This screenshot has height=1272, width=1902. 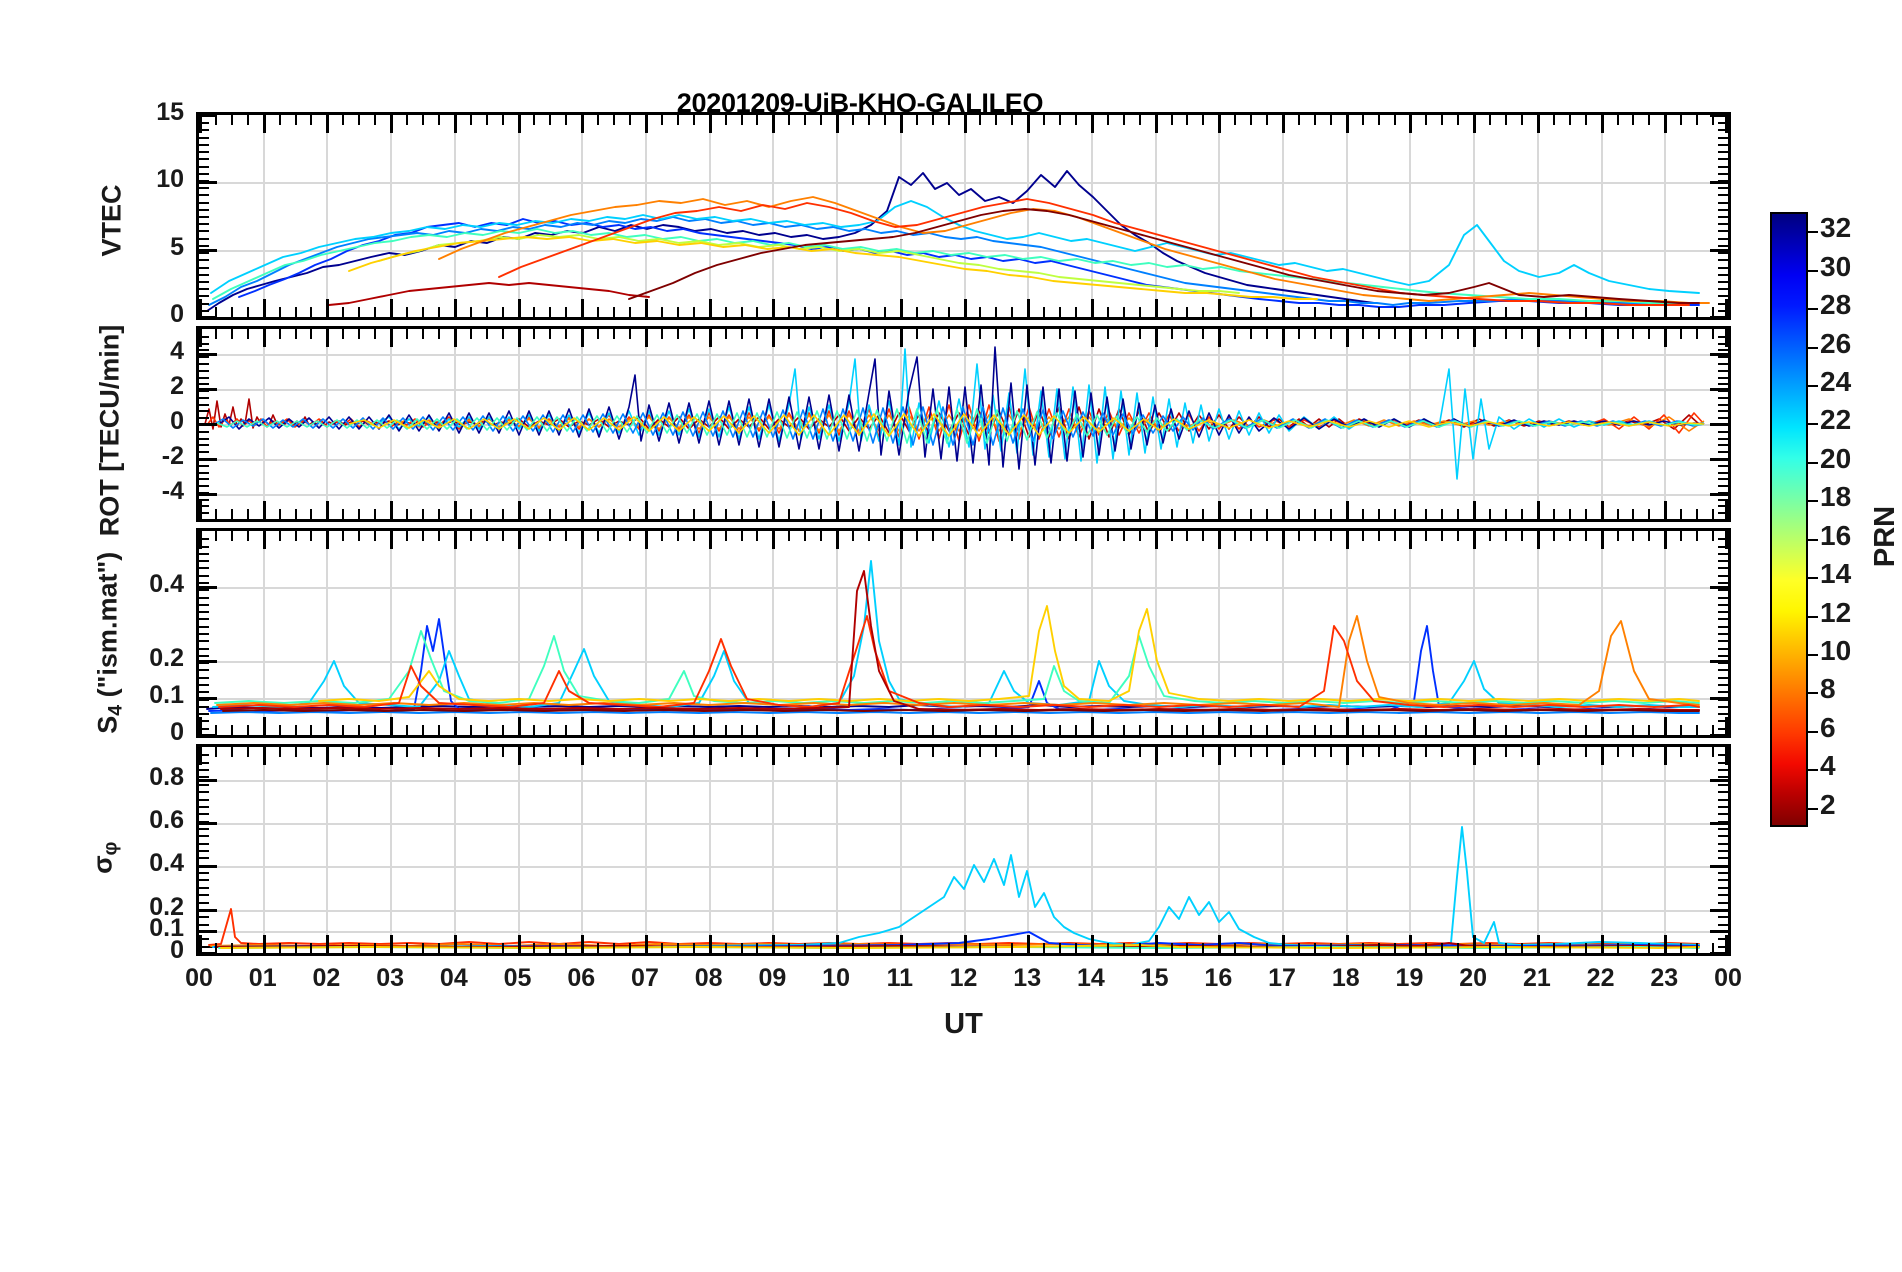 What do you see at coordinates (172, 456) in the screenshot?
I see `y-tick-label: -2` at bounding box center [172, 456].